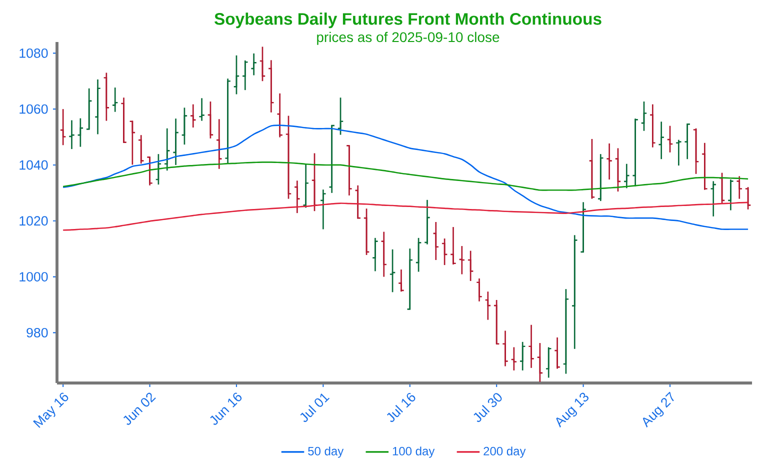  What do you see at coordinates (488, 407) in the screenshot?
I see `x-tick-label: Jul 30` at bounding box center [488, 407].